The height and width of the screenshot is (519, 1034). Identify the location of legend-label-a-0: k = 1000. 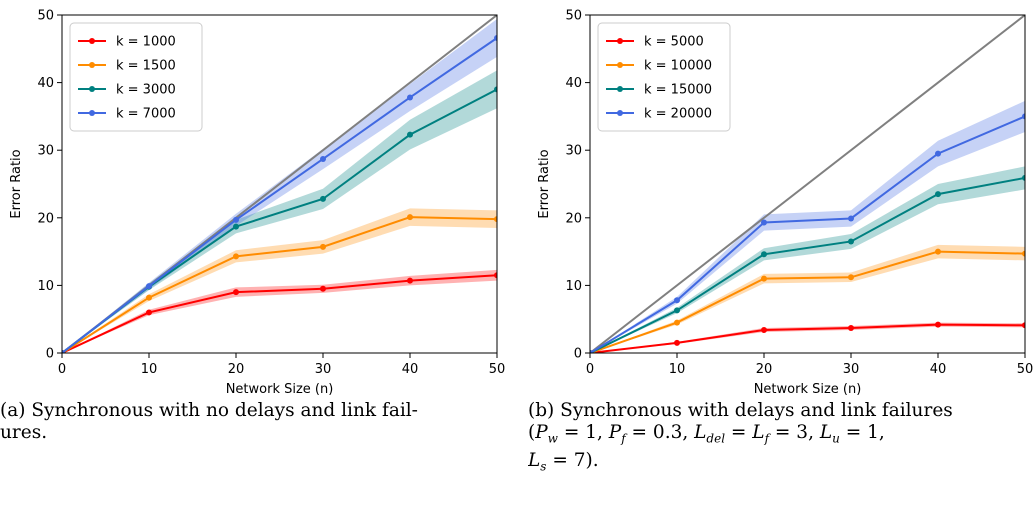
(146, 42).